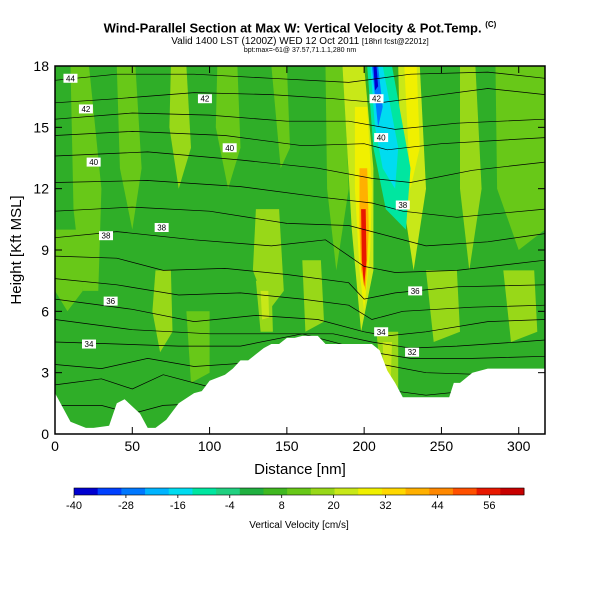 The image size is (600, 600). I want to click on contour-label: 44, so click(70, 78).